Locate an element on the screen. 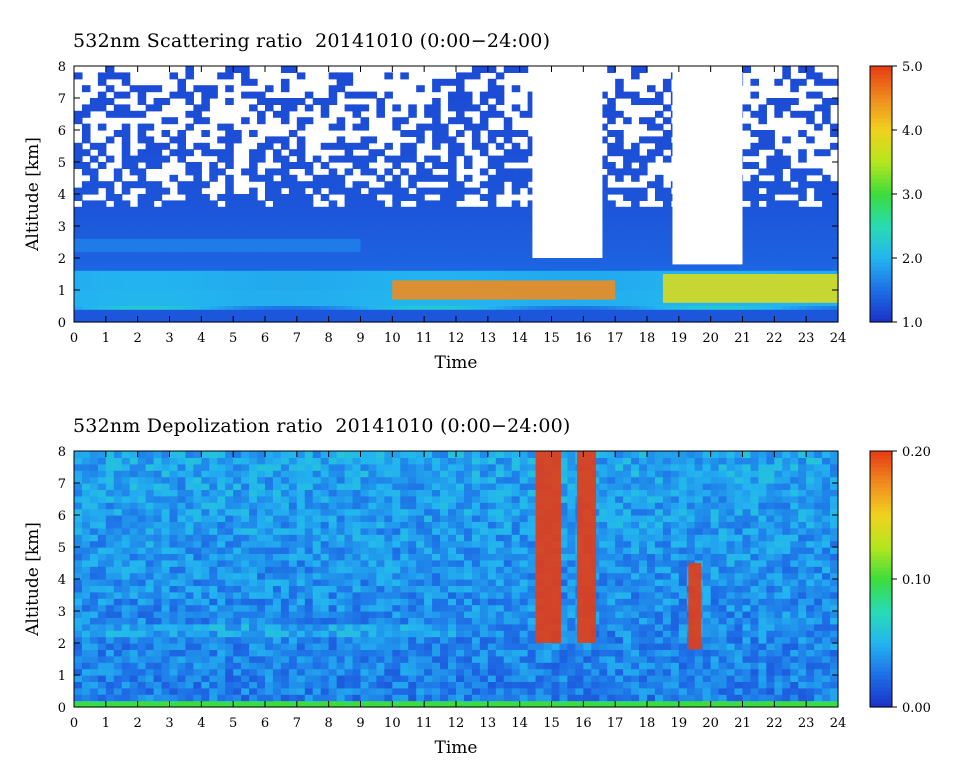 The width and height of the screenshot is (960, 770). x-tick-label: 10 is located at coordinates (392, 338).